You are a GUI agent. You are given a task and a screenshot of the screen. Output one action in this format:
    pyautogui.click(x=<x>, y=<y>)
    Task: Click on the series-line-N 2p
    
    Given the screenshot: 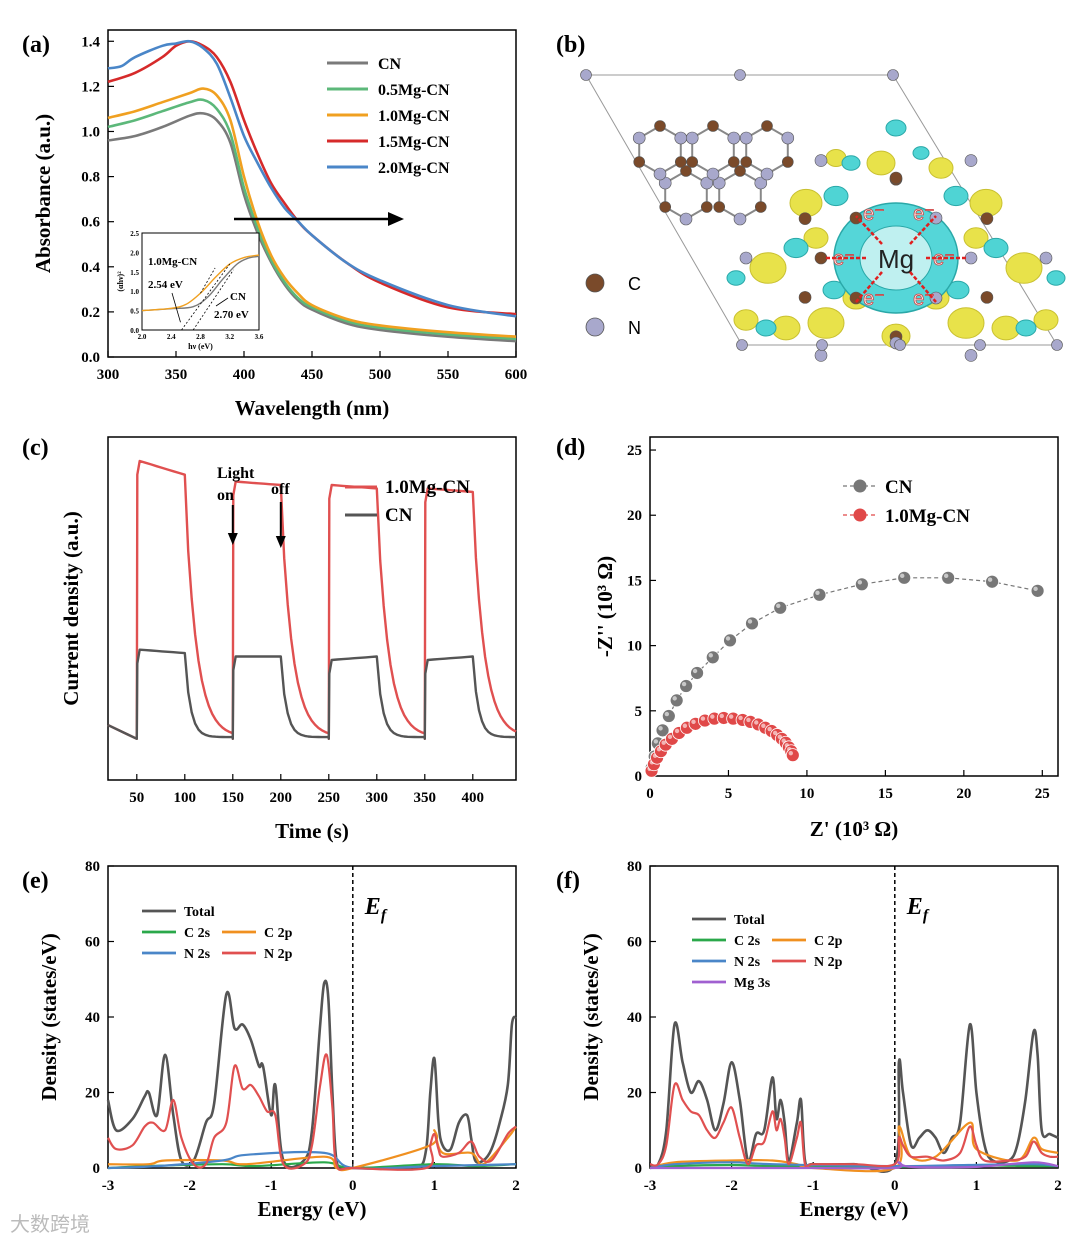 What is the action you would take?
    pyautogui.click(x=854, y=1125)
    